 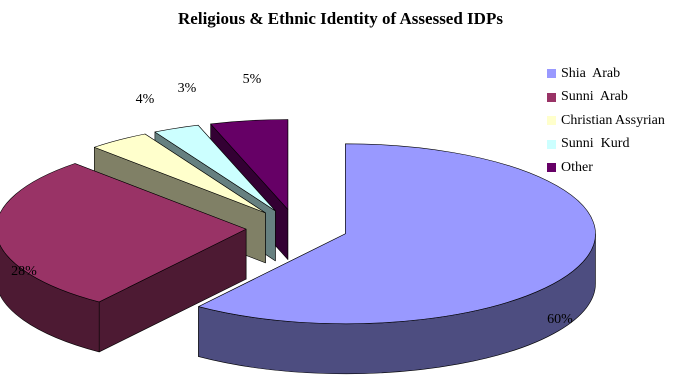 What do you see at coordinates (560, 319) in the screenshot?
I see `data-label-0: 60%` at bounding box center [560, 319].